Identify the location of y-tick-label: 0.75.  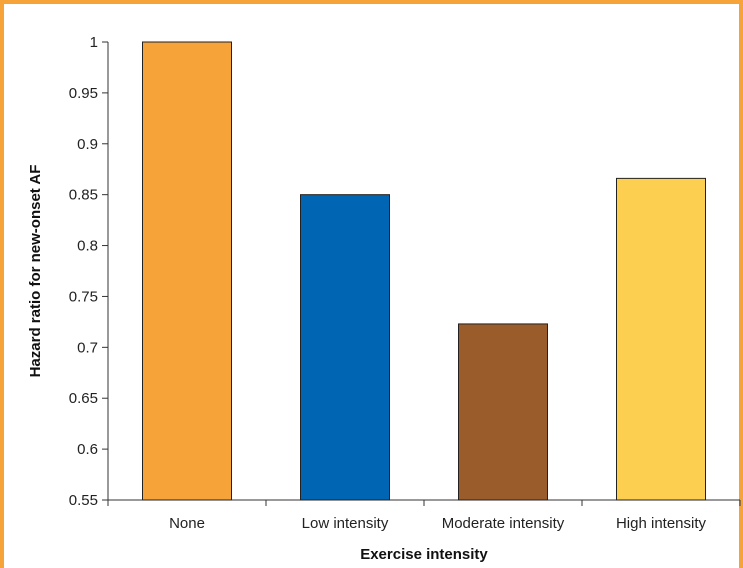
(83, 296).